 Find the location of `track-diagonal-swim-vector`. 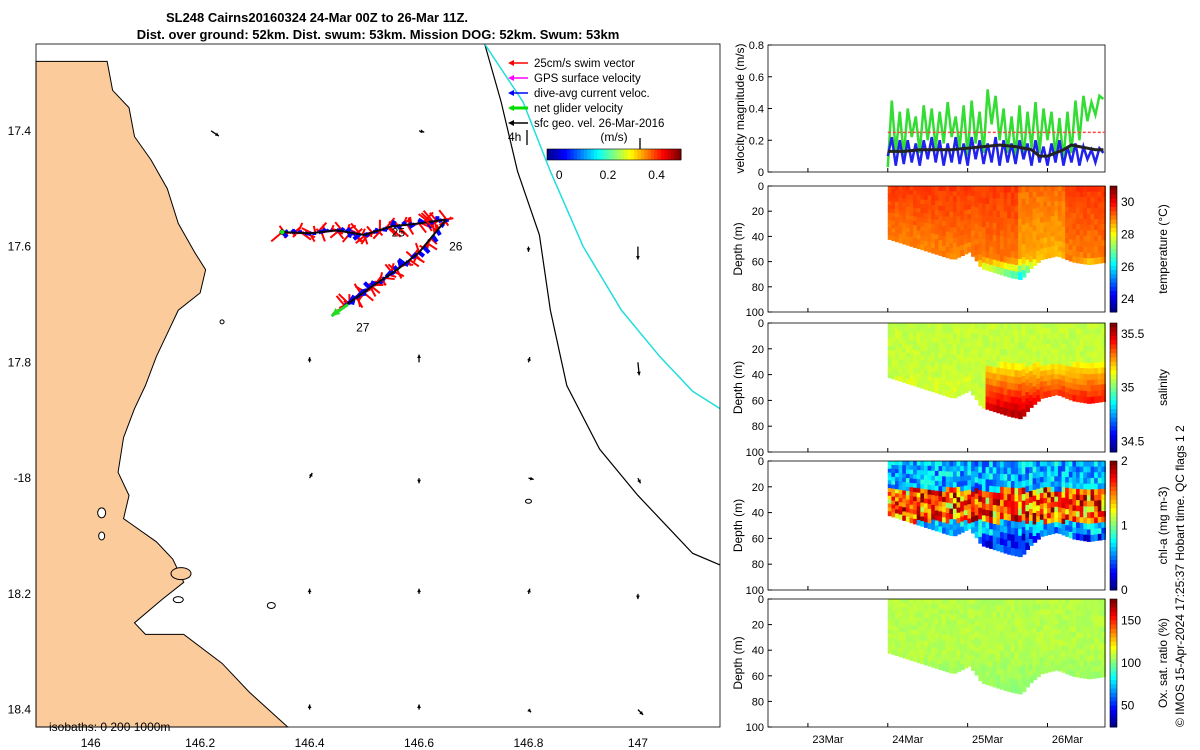

track-diagonal-swim-vector is located at coordinates (383, 282).